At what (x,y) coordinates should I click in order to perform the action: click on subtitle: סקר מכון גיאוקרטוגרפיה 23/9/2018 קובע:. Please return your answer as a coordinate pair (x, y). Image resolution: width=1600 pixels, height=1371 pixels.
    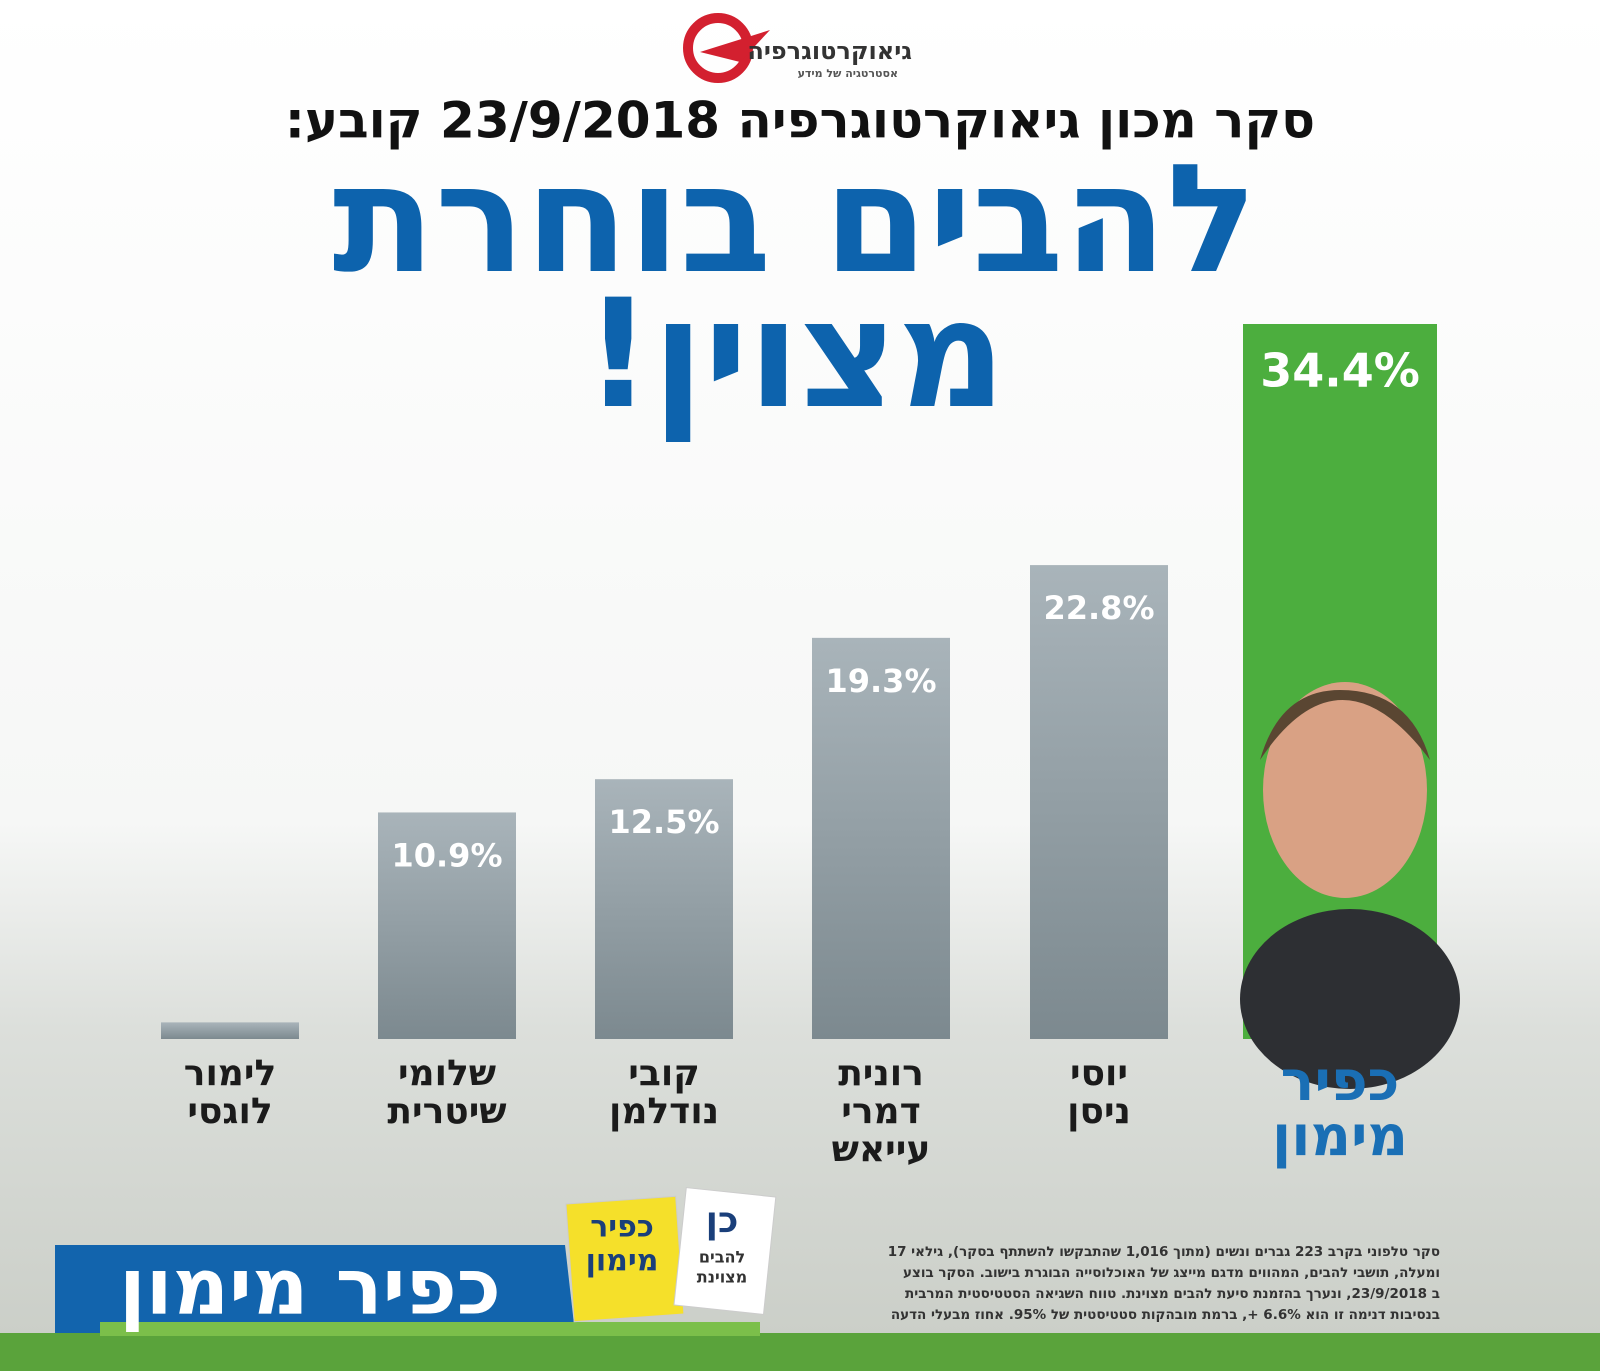
    Looking at the image, I should click on (800, 121).